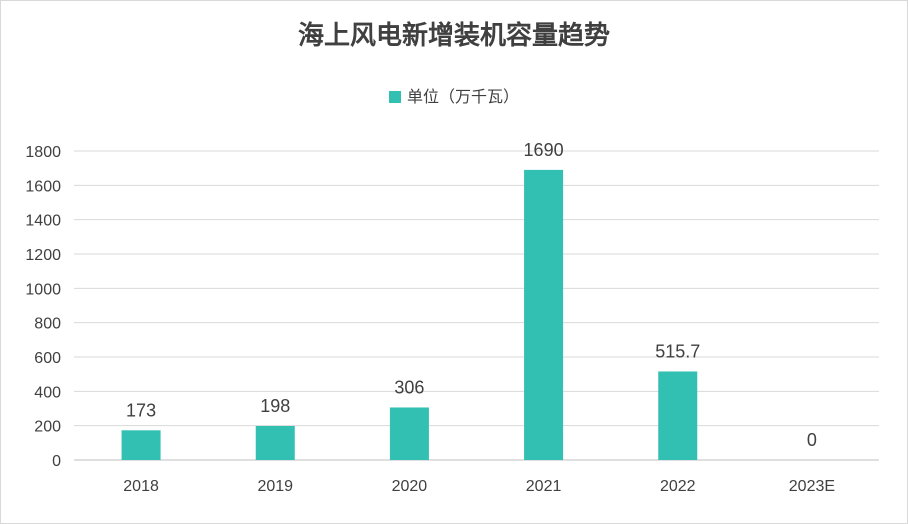  Describe the element at coordinates (56, 461) in the screenshot. I see `y-tick-label: 0` at that location.